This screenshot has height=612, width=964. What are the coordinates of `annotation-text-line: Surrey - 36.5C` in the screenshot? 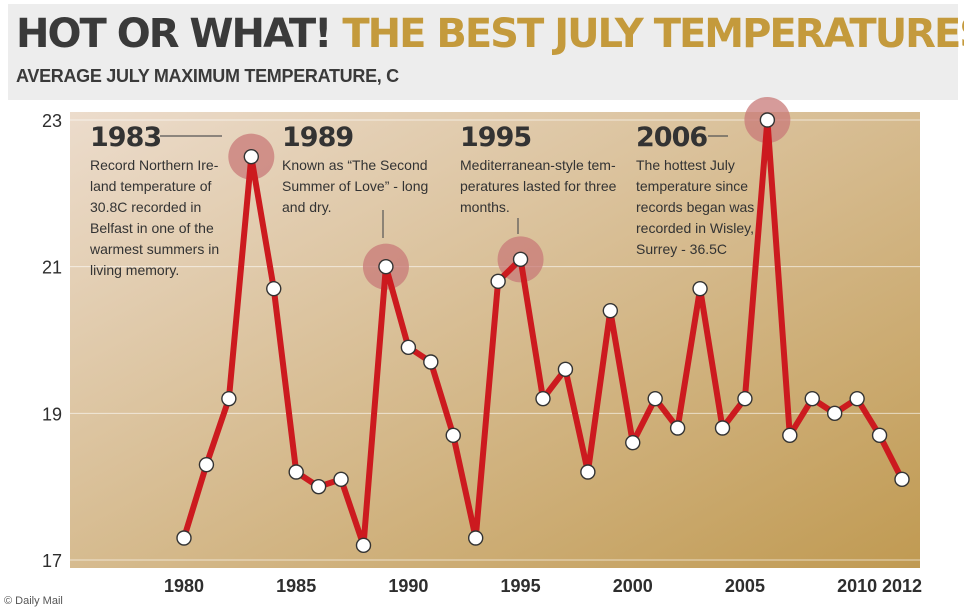 It's located at (681, 249).